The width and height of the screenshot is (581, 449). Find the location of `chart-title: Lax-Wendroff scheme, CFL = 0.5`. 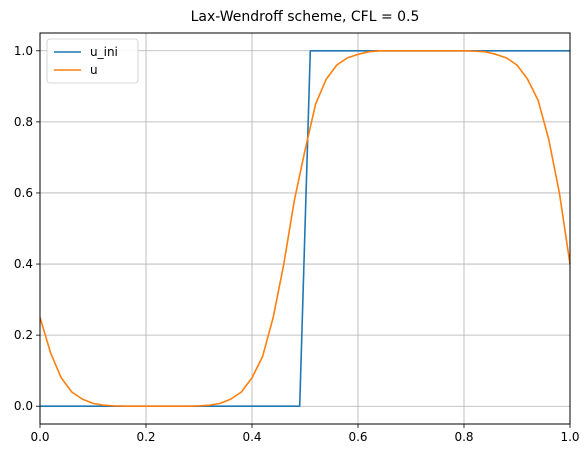

chart-title: Lax-Wendroff scheme, CFL = 0.5 is located at coordinates (305, 17).